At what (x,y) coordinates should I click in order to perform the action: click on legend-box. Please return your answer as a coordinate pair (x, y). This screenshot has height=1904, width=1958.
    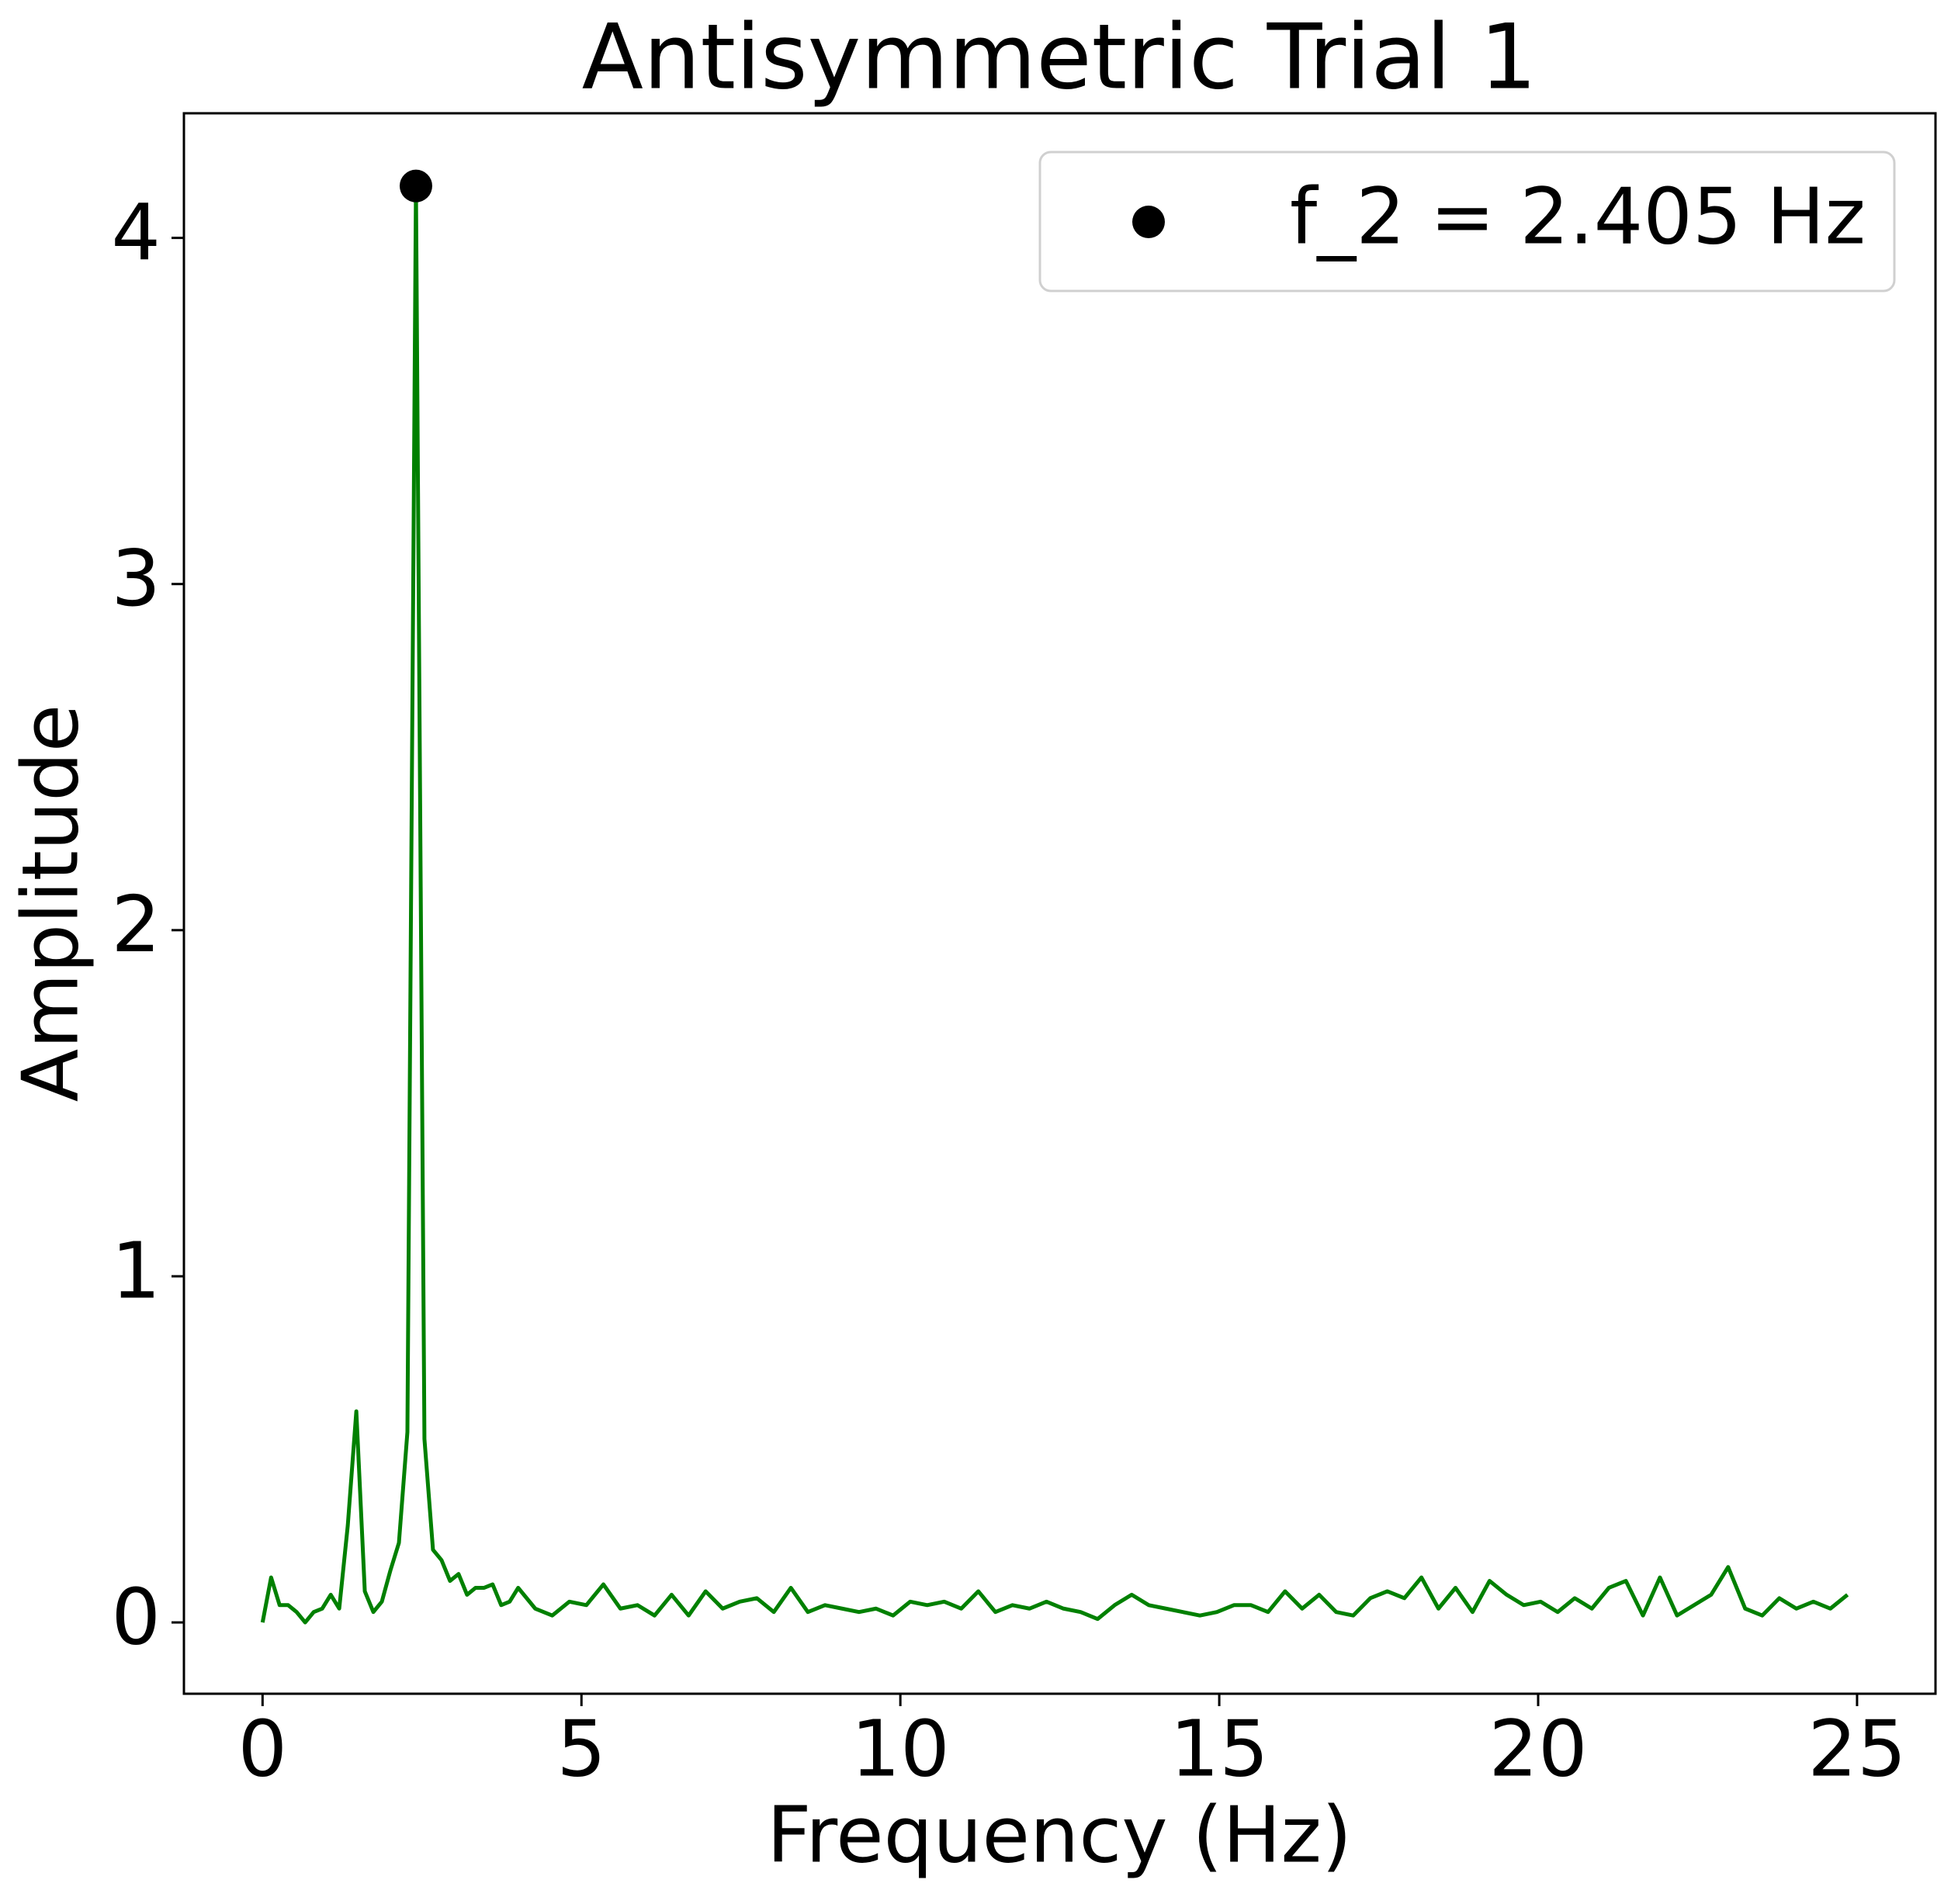
    Looking at the image, I should click on (1467, 222).